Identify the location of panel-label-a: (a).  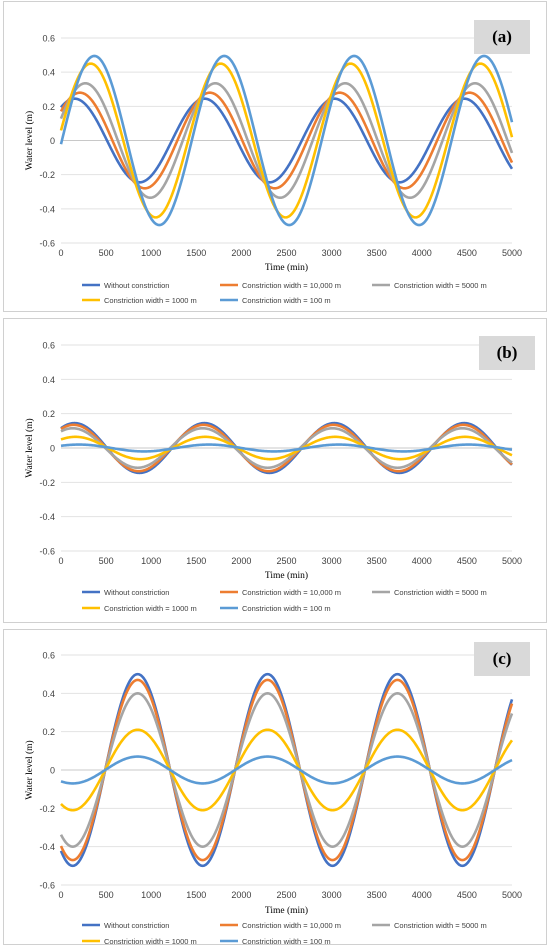
(502, 37).